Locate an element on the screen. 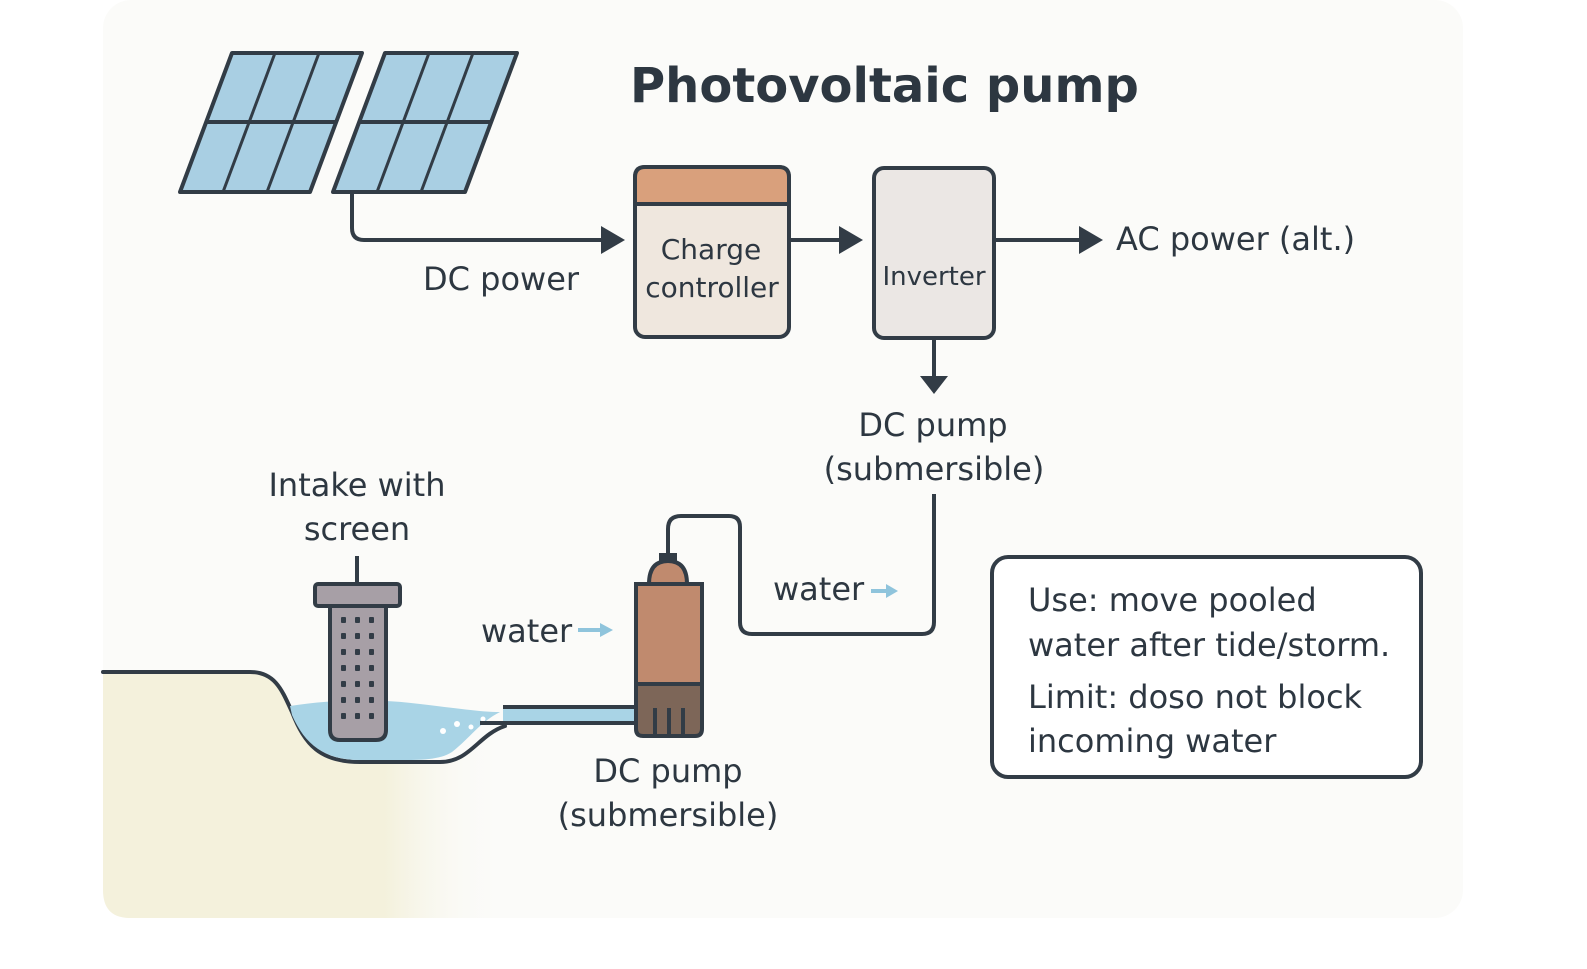  water-label-right: water is located at coordinates (819, 589).